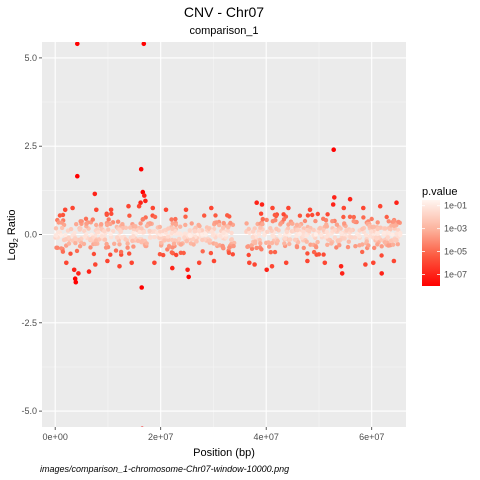  Describe the element at coordinates (439, 192) in the screenshot. I see `legend-title: p.value` at that location.